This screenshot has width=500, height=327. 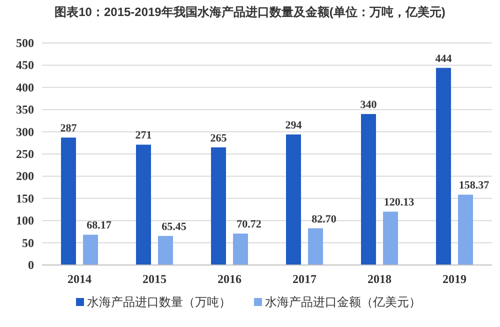 I want to click on legend-label: 水海产品进口数量（万吨）, so click(x=159, y=302).